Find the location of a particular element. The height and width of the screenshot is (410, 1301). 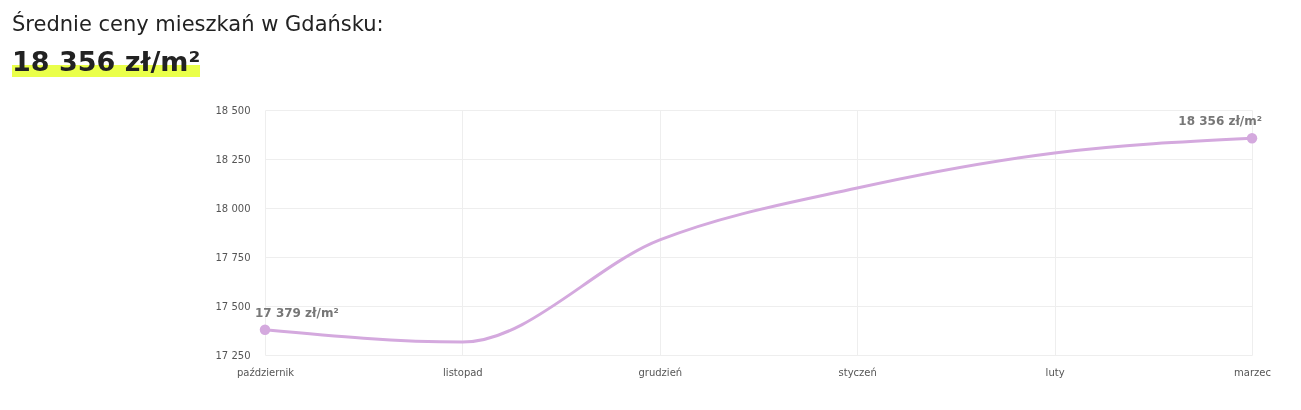

y-tick-label: 17 250 is located at coordinates (233, 355).